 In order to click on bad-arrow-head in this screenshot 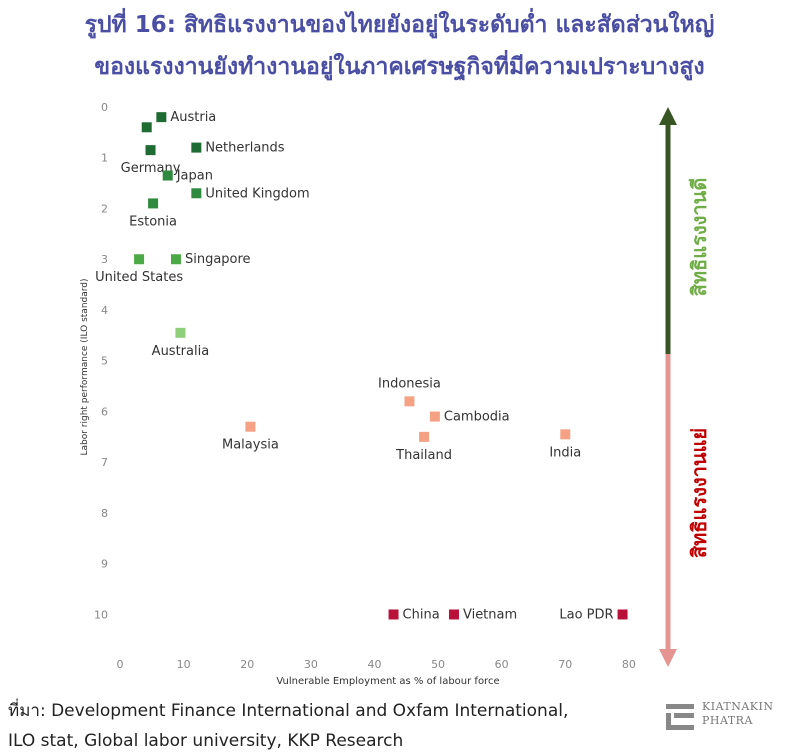, I will do `click(668, 658)`.